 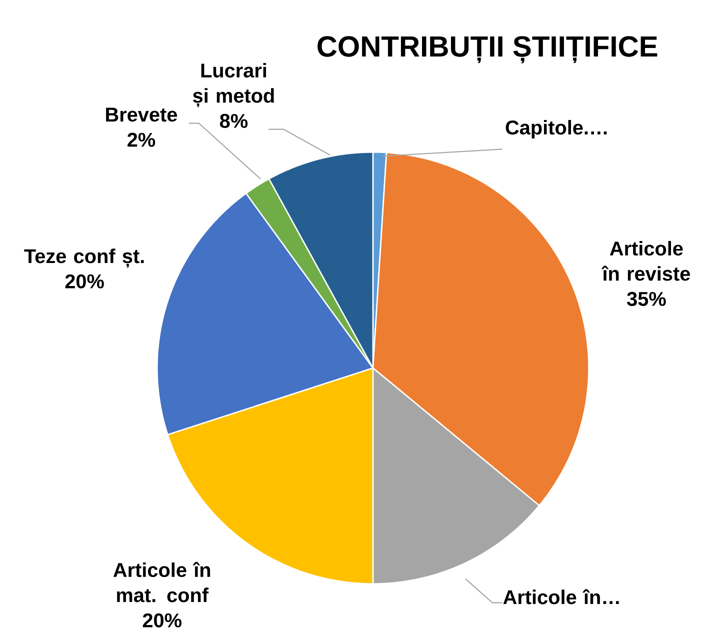 I want to click on data-label: 8%, so click(x=234, y=121).